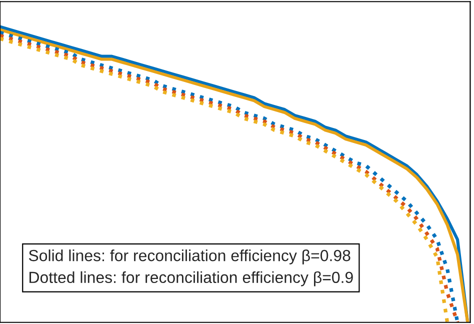  What do you see at coordinates (191, 278) in the screenshot?
I see `annotation: Dotted lines: for reconciliation efficiency β=0.9` at bounding box center [191, 278].